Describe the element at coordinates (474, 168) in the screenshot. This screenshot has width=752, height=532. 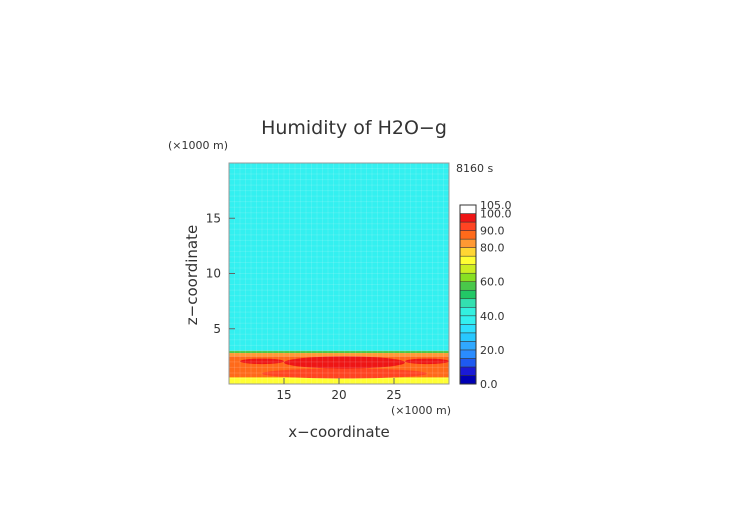
I see `time-label: 8160 s` at that location.